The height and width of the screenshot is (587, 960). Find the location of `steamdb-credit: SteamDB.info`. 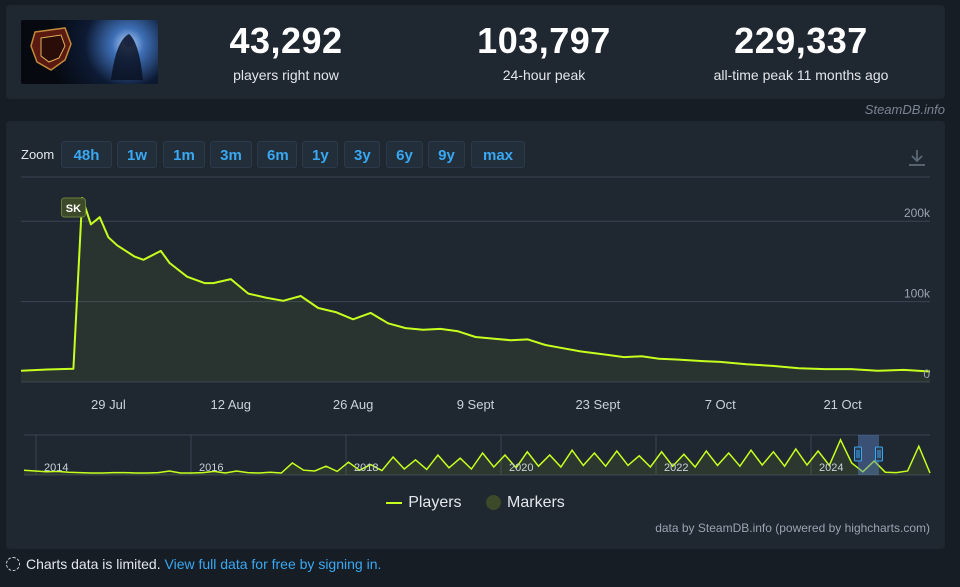

steamdb-credit: SteamDB.info is located at coordinates (904, 109).